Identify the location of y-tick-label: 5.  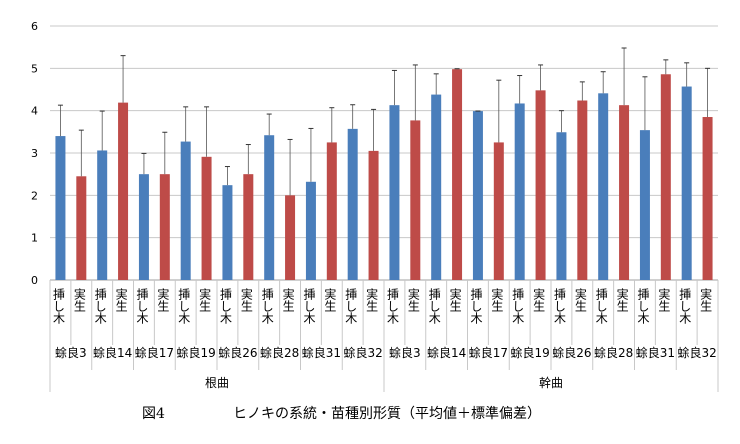
(34, 68).